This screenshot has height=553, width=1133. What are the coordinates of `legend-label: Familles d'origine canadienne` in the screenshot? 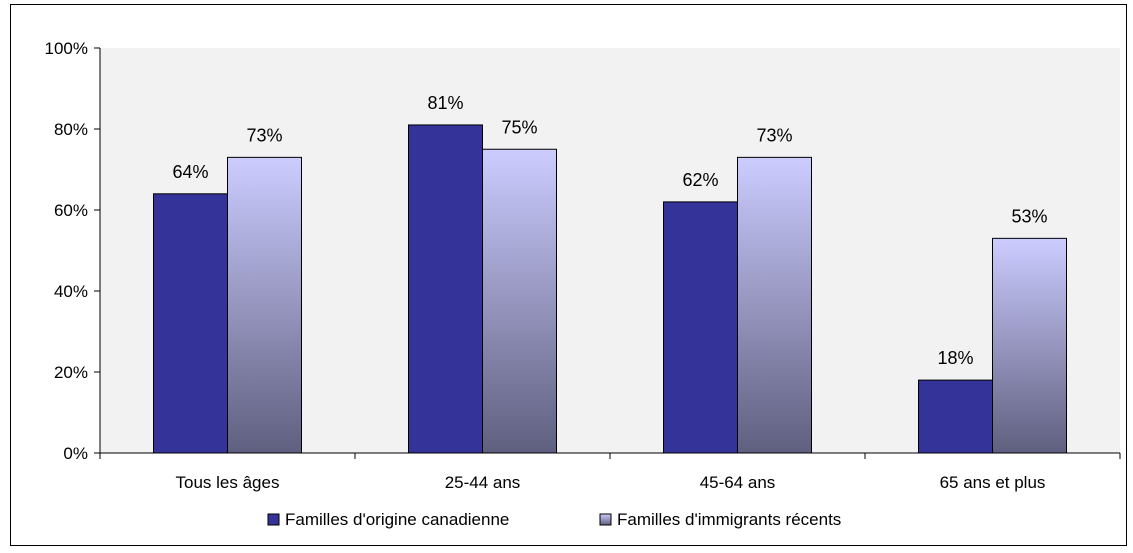 It's located at (397, 519).